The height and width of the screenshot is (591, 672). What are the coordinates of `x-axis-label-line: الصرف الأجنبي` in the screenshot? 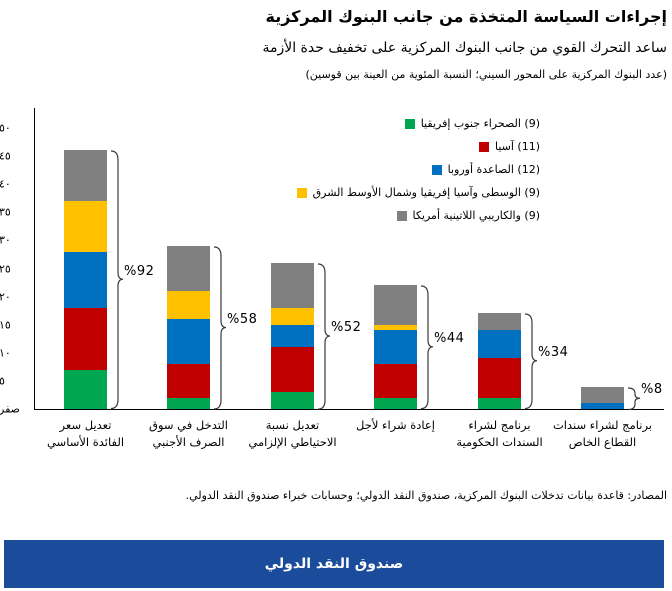 It's located at (188, 442).